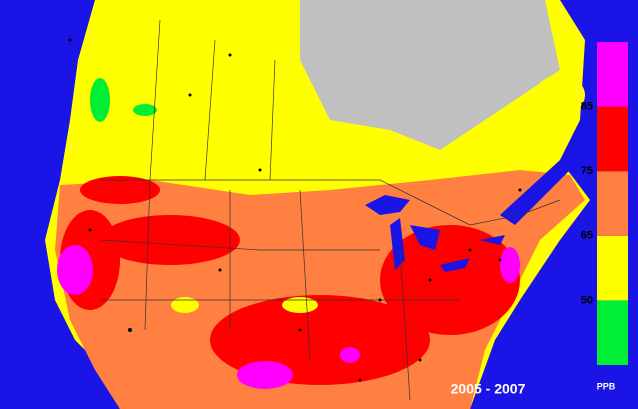  Describe the element at coordinates (587, 107) in the screenshot. I see `legend-tick-label: 85` at that location.